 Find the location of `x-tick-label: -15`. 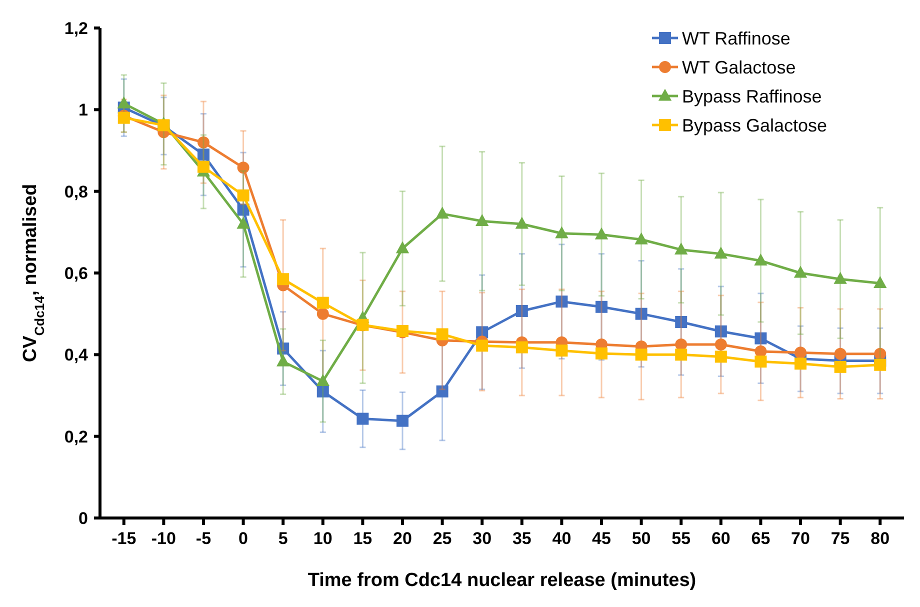

x-tick-label: -15 is located at coordinates (124, 538).